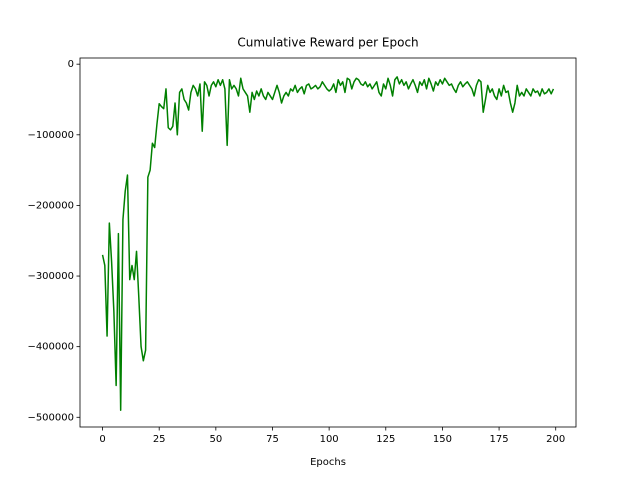 This screenshot has width=640, height=480. What do you see at coordinates (159, 439) in the screenshot?
I see `x-tick-label: 25` at bounding box center [159, 439].